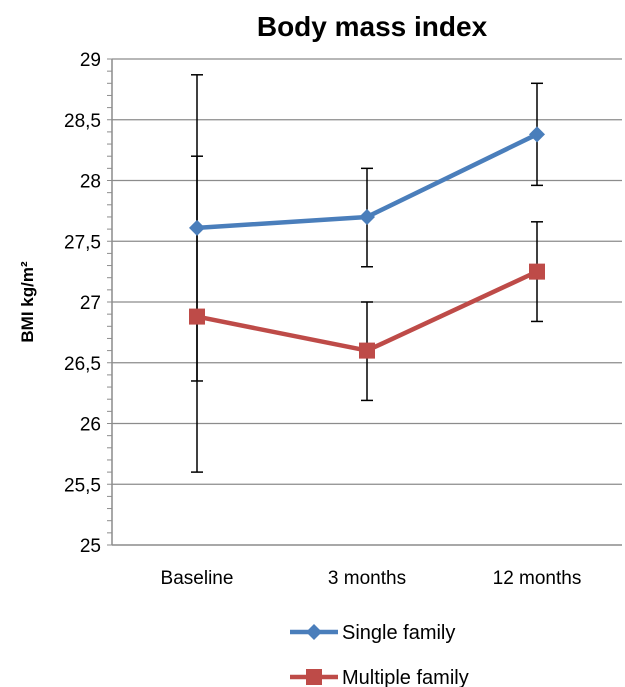 This screenshot has width=625, height=687. Describe the element at coordinates (27, 302) in the screenshot. I see `y-axis-label: BMI kg/m²` at that location.